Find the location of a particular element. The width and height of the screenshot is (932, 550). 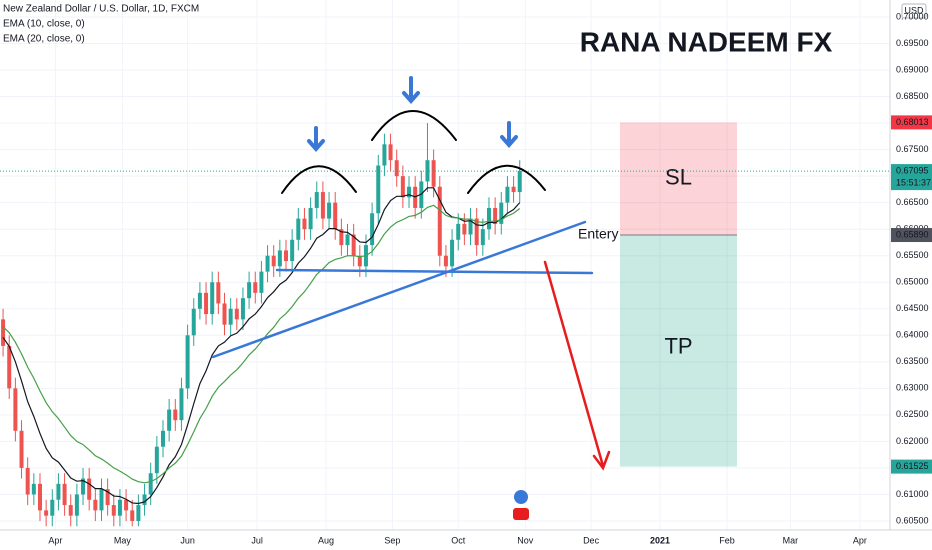

y-tick-label: 0.68500 is located at coordinates (912, 96).